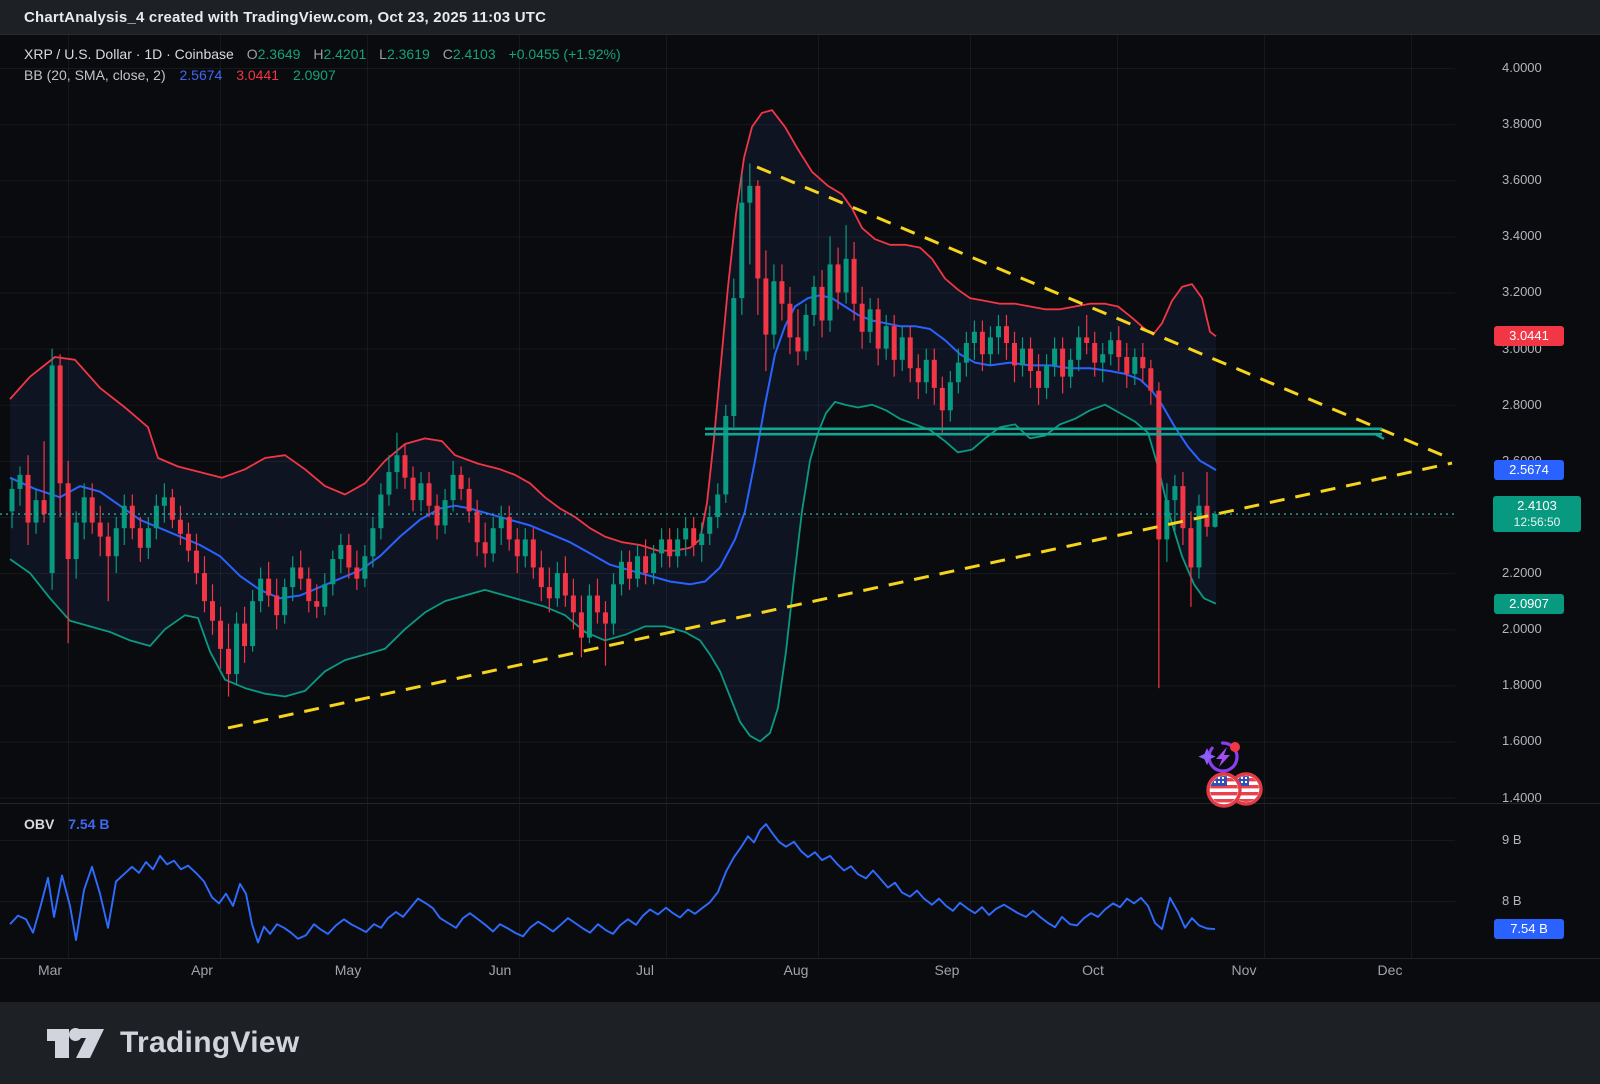  What do you see at coordinates (1529, 929) in the screenshot?
I see `obv-value-badge: 7.54 B` at bounding box center [1529, 929].